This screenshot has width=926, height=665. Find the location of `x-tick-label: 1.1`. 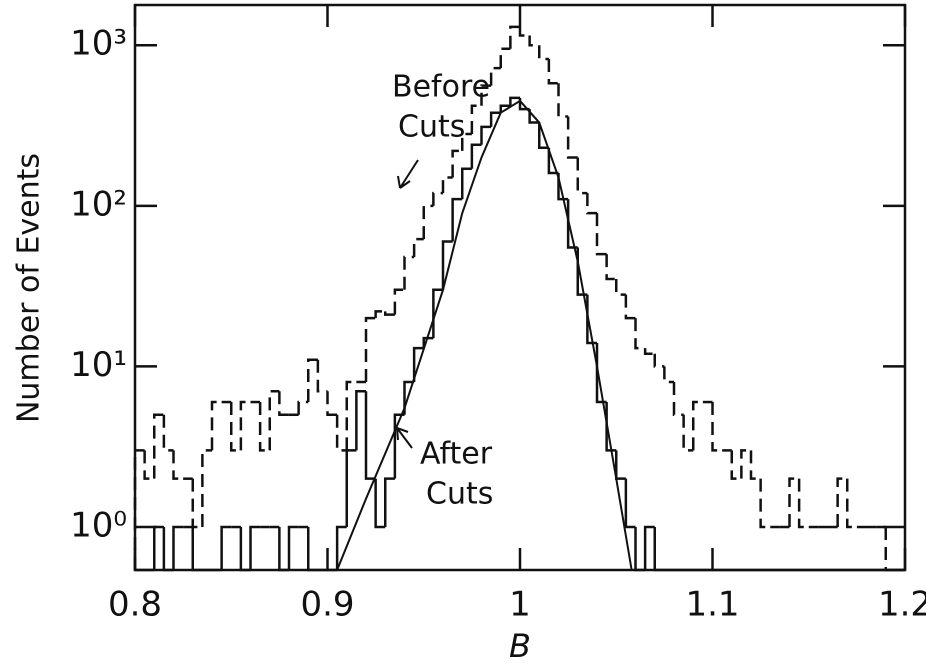

x-tick-label: 1.1 is located at coordinates (712, 605).